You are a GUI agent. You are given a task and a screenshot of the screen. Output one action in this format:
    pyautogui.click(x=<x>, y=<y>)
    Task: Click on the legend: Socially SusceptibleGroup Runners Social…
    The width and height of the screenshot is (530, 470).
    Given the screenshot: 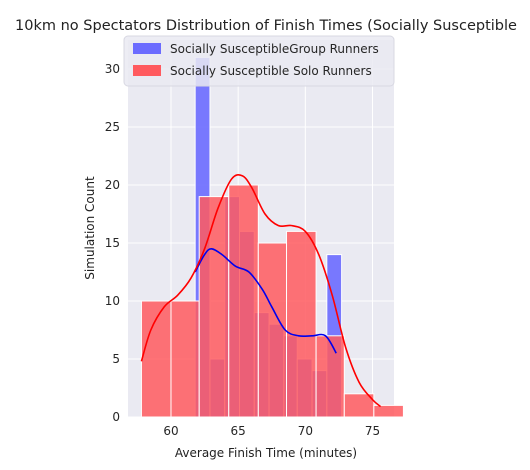 What is the action you would take?
    pyautogui.click(x=259, y=61)
    